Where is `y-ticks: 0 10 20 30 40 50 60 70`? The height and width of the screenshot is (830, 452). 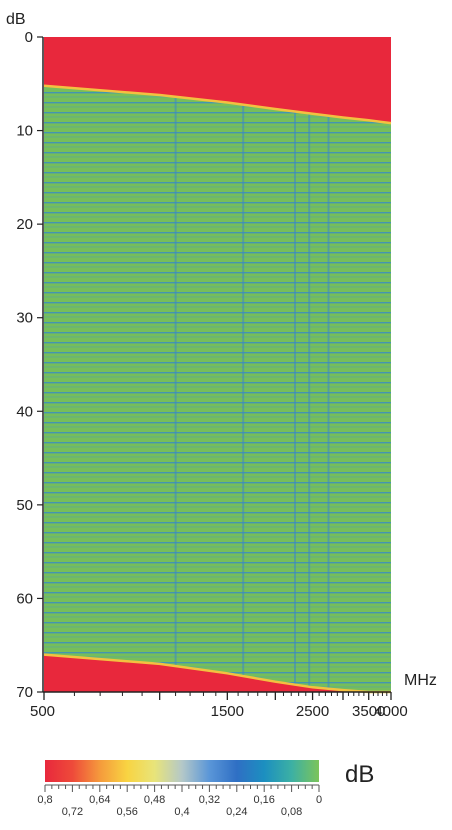 y-ticks: 0 10 20 30 40 50 60 70 is located at coordinates (29, 365).